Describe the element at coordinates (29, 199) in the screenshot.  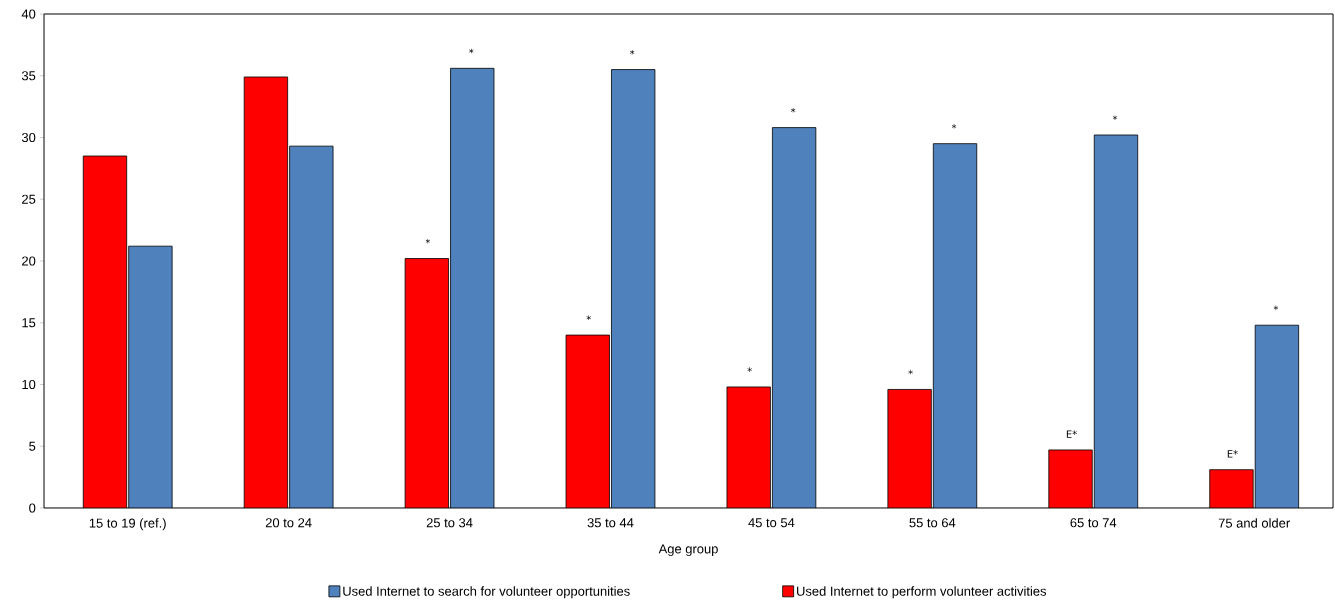
I see `y-tick-label: 25` at that location.